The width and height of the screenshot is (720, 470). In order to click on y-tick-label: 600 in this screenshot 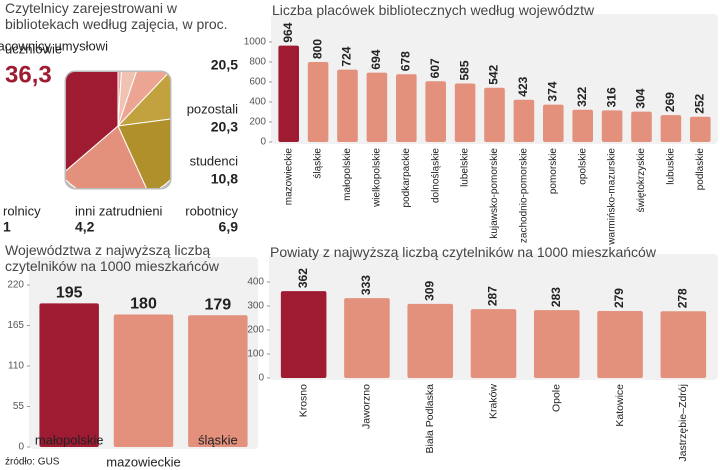, I will do `click(257, 82)`.